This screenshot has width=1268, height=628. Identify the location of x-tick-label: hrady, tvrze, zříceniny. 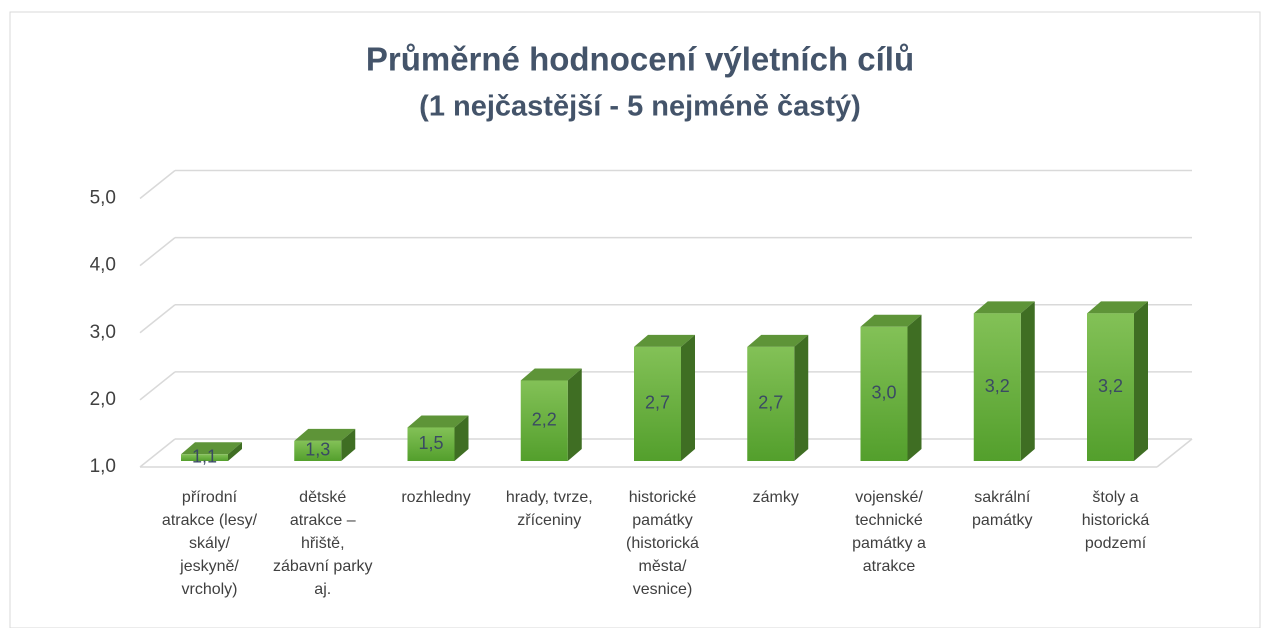
(549, 509).